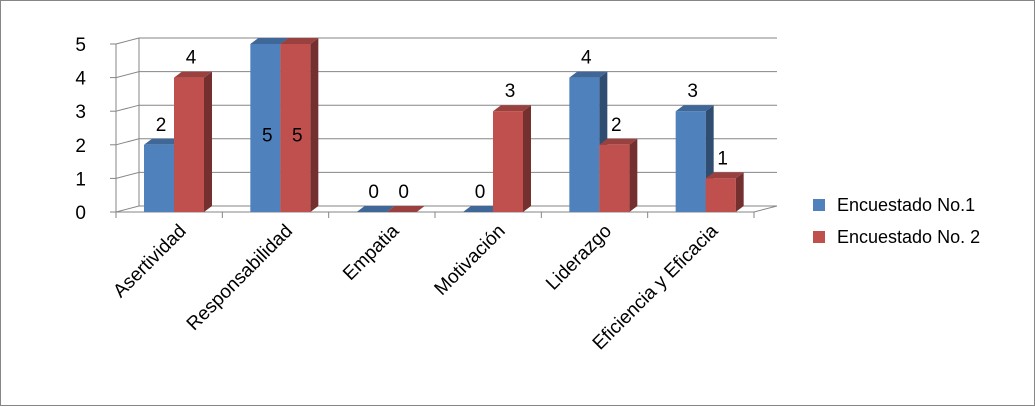 This screenshot has height=407, width=1035. I want to click on x-tick-label-0: Asertividad, so click(149, 261).